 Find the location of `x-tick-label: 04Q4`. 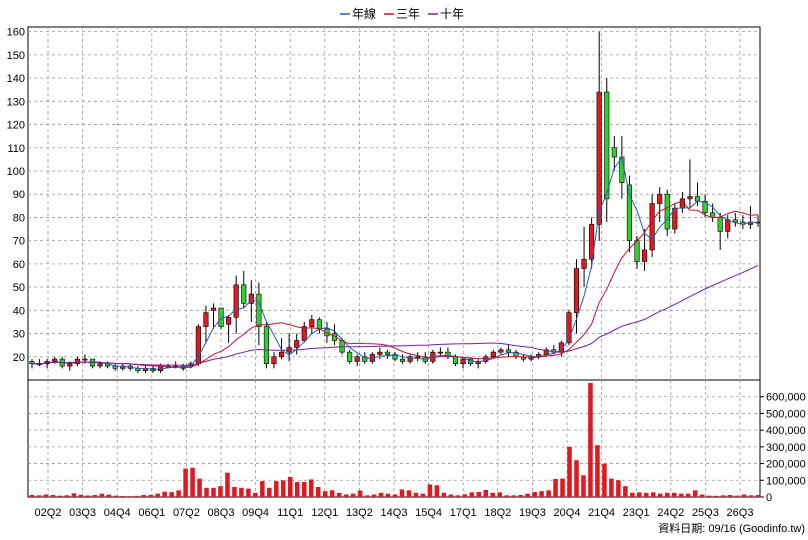

x-tick-label: 04Q4 is located at coordinates (117, 513).